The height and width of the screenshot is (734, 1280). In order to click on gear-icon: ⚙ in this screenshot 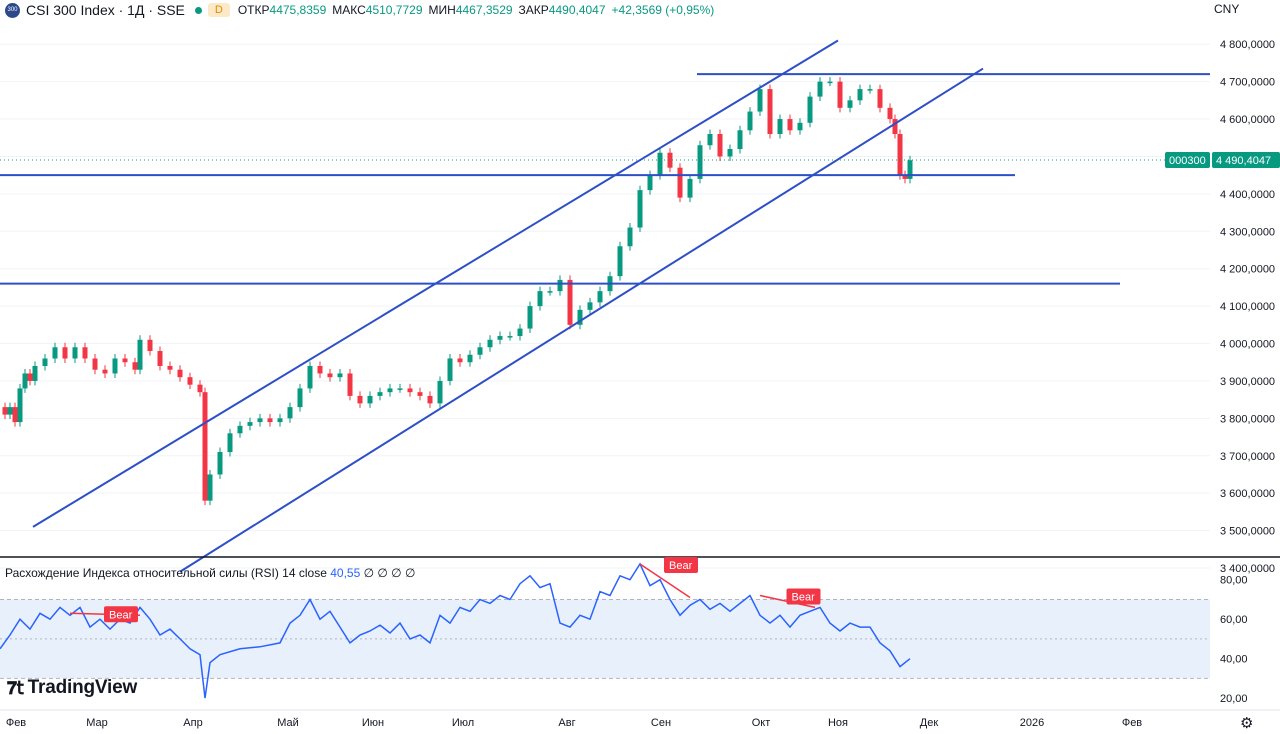, I will do `click(1247, 723)`.